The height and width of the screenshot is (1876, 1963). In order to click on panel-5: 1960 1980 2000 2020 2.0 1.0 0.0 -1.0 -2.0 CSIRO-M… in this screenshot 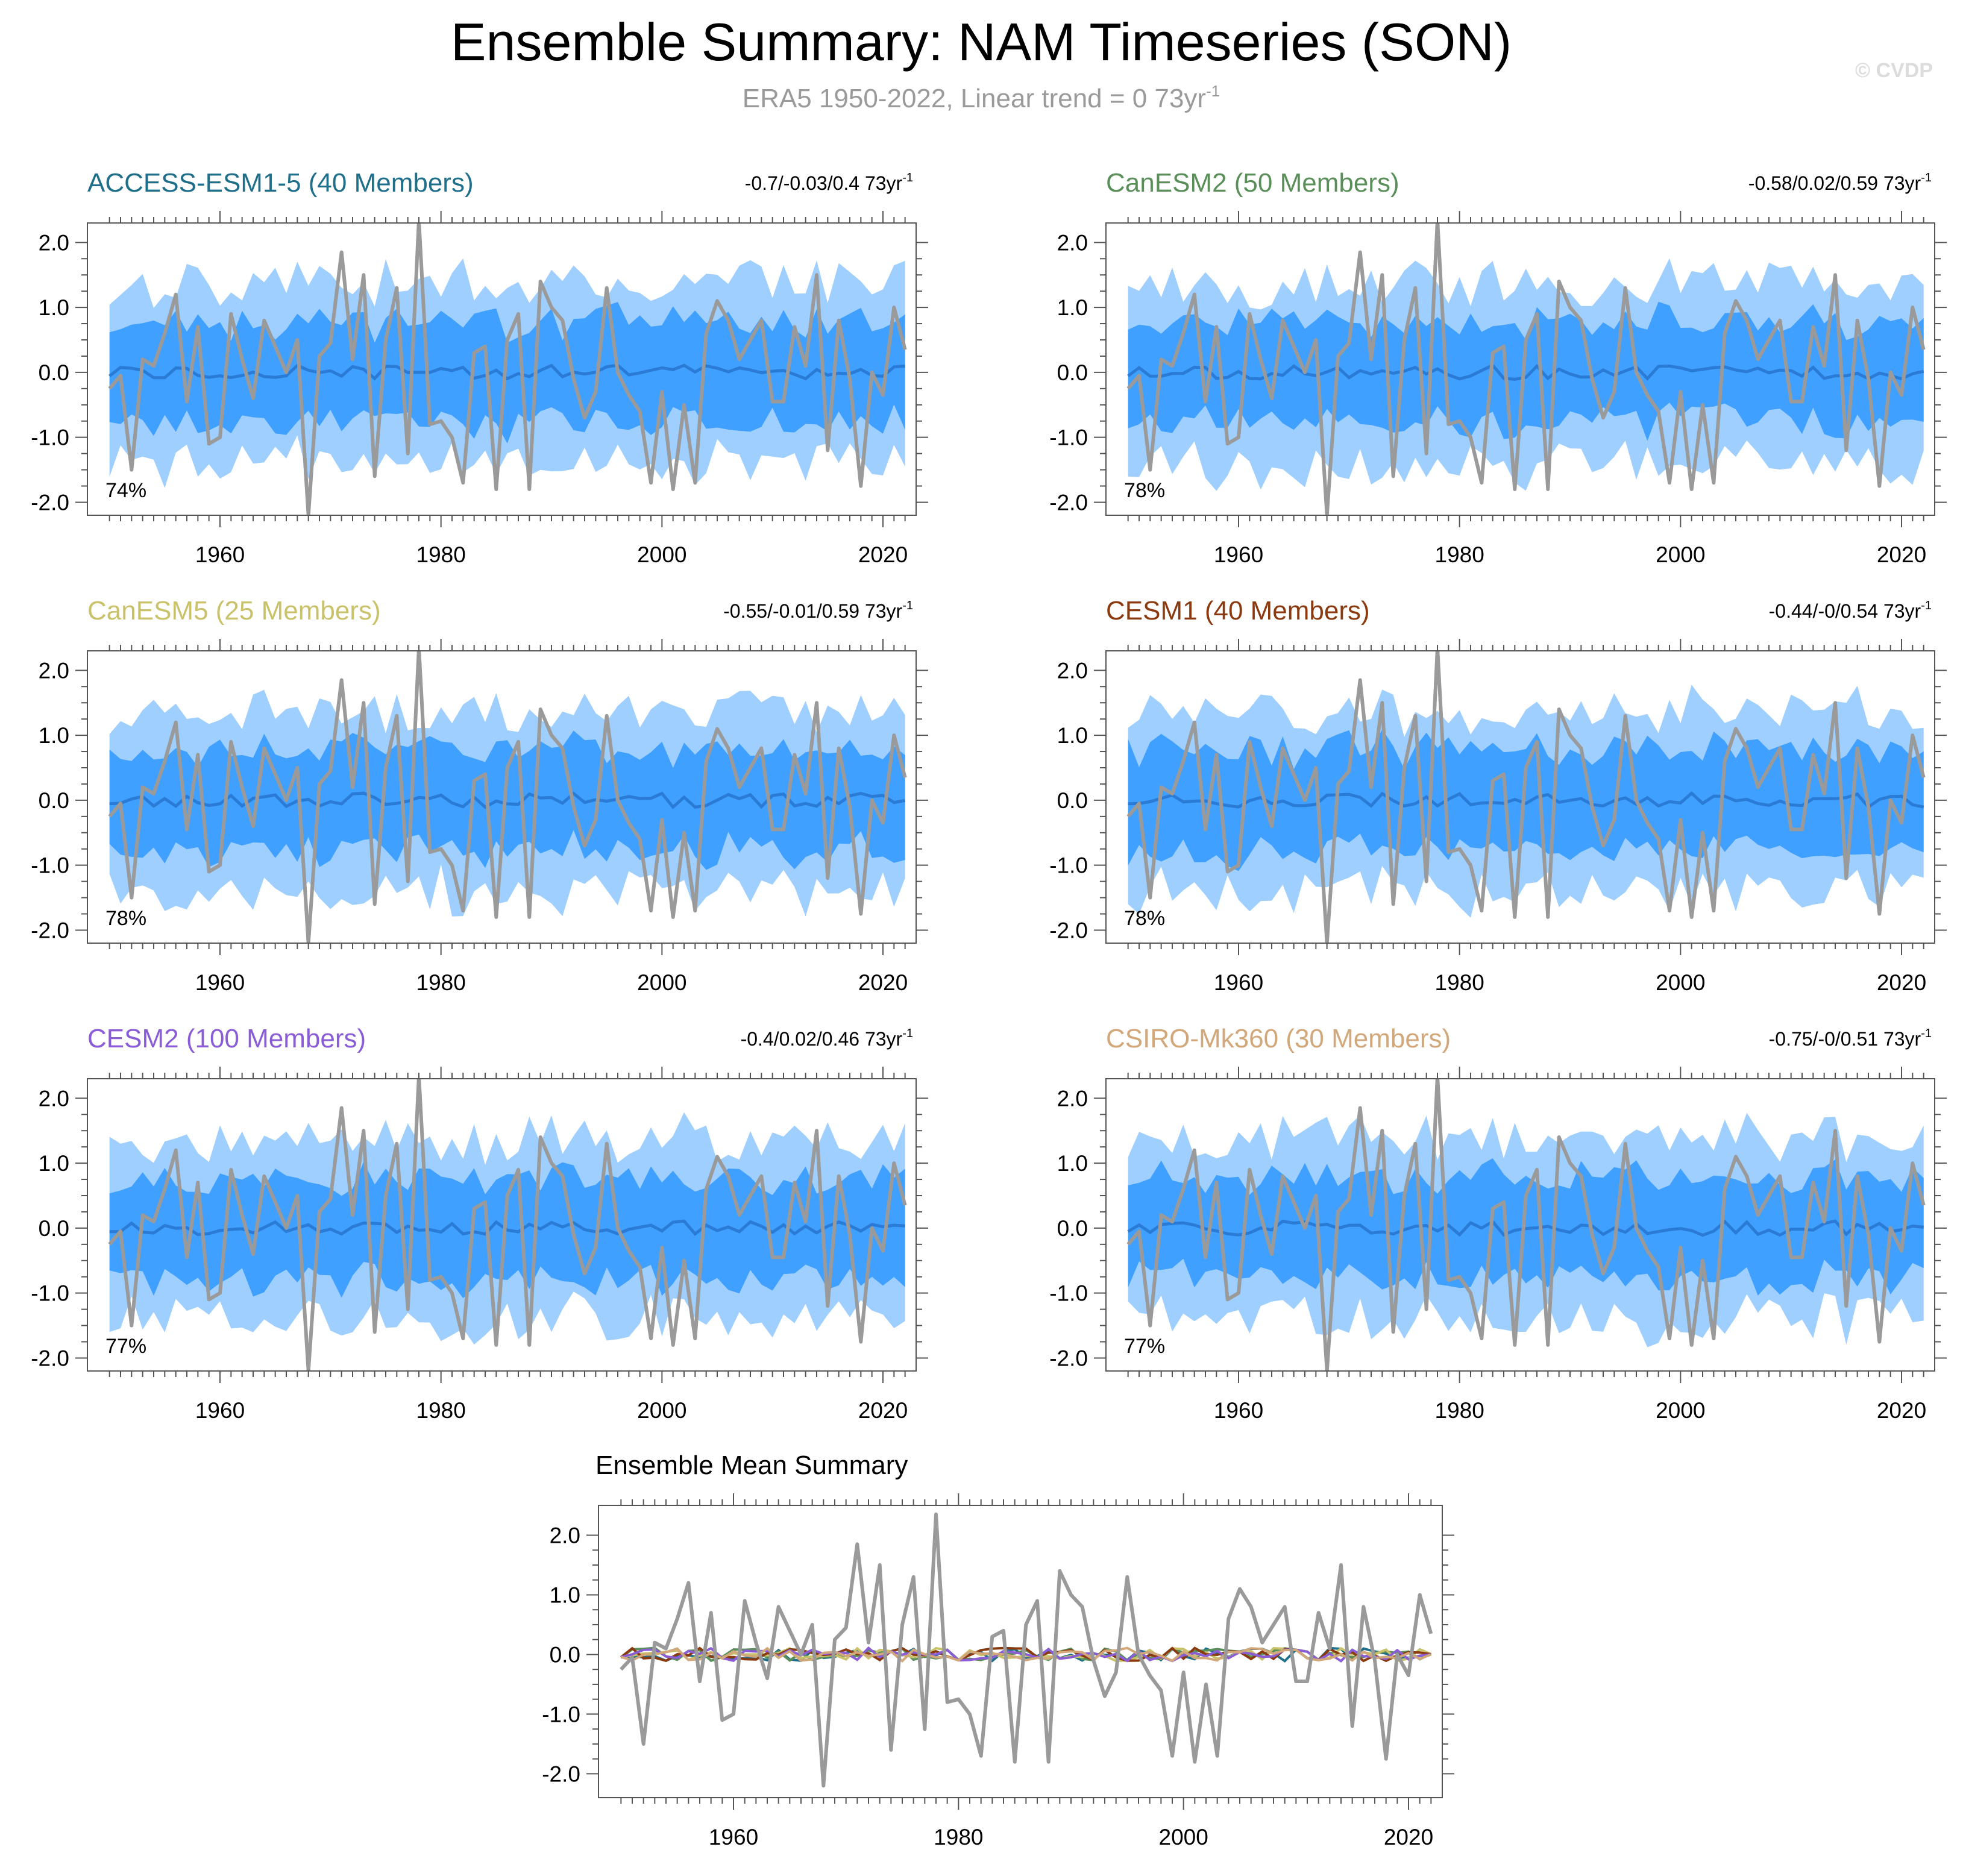, I will do `click(1498, 1223)`.